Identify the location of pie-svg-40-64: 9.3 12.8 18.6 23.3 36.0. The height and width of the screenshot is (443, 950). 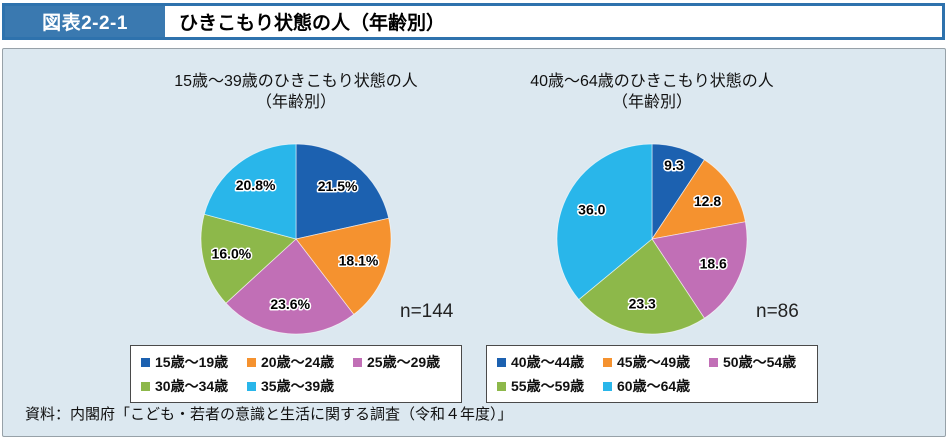
(652, 239).